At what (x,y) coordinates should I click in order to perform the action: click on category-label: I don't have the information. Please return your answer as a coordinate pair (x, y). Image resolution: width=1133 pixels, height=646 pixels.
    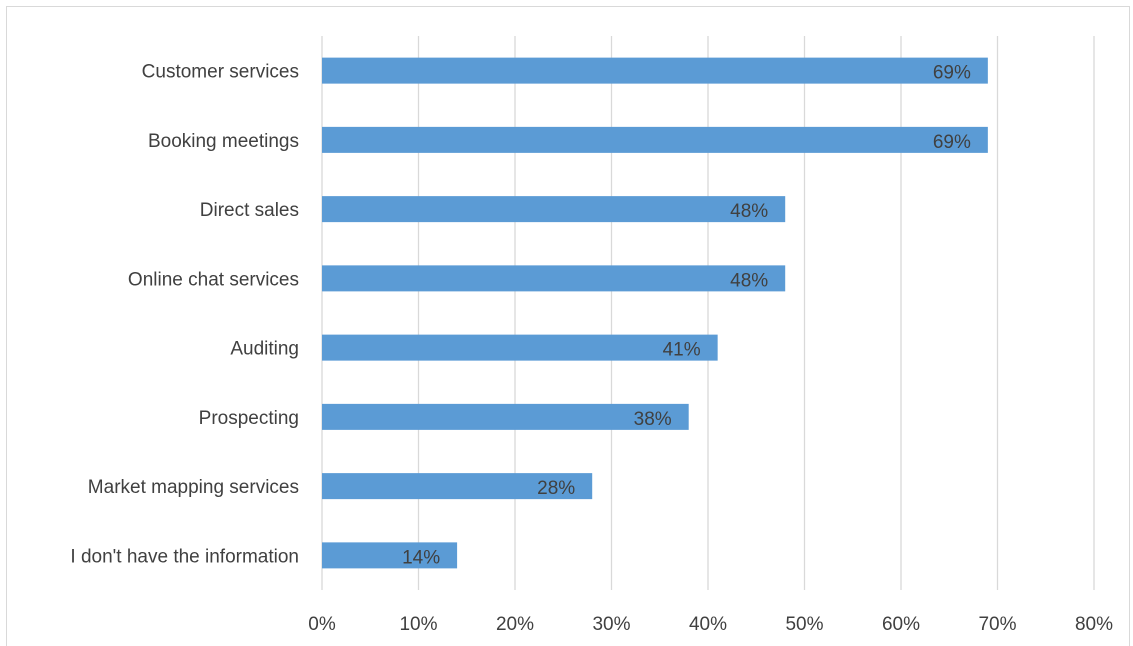
    Looking at the image, I should click on (184, 556).